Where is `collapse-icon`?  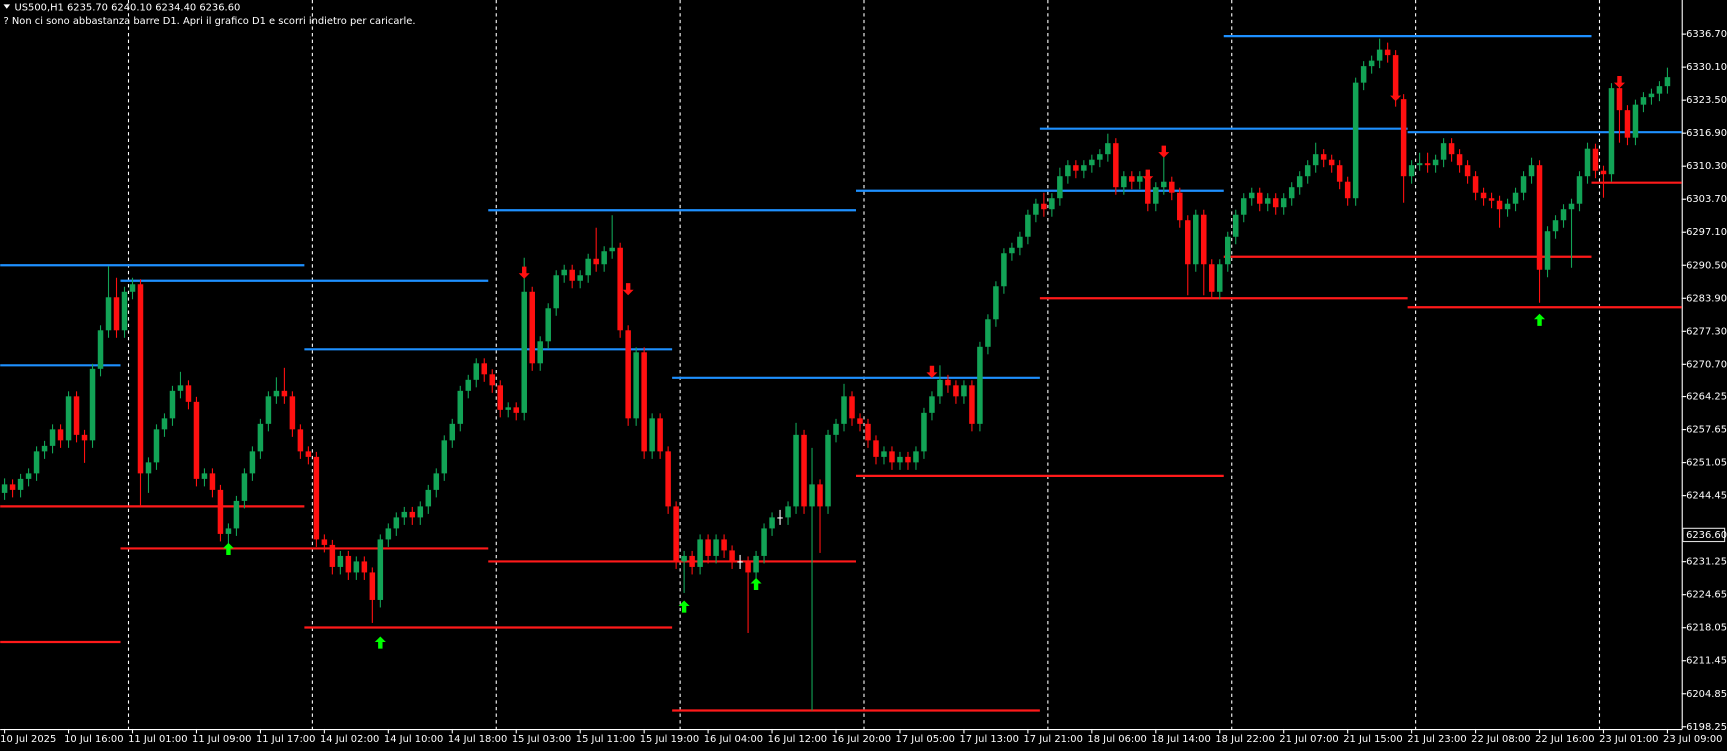
collapse-icon is located at coordinates (7, 6).